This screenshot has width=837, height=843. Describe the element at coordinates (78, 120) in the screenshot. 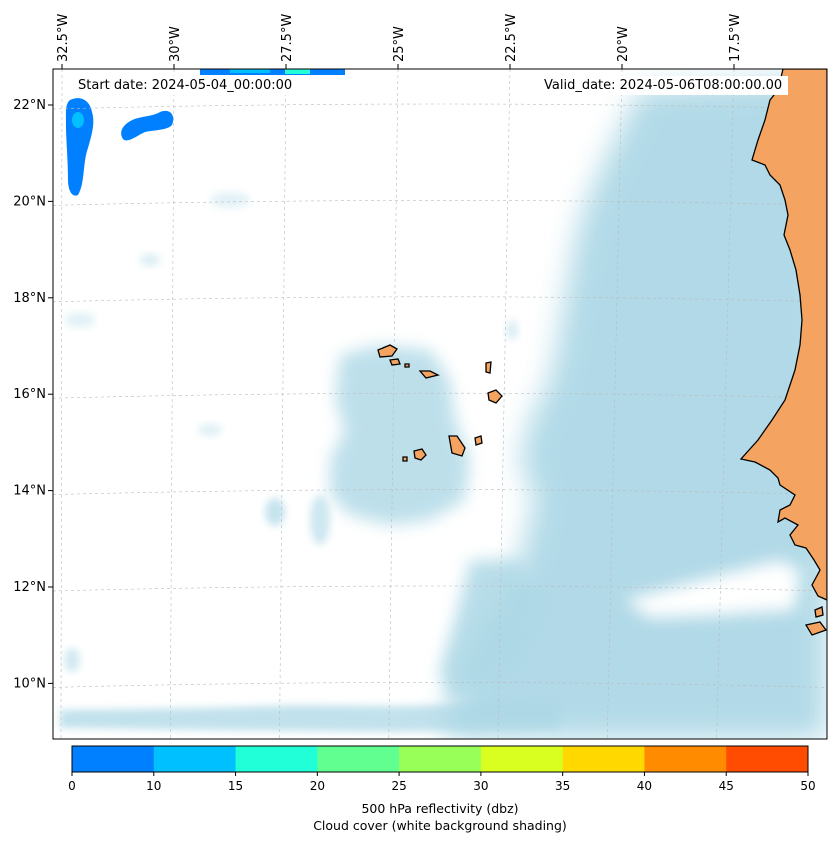

I see `reflectivity-core-nw` at that location.